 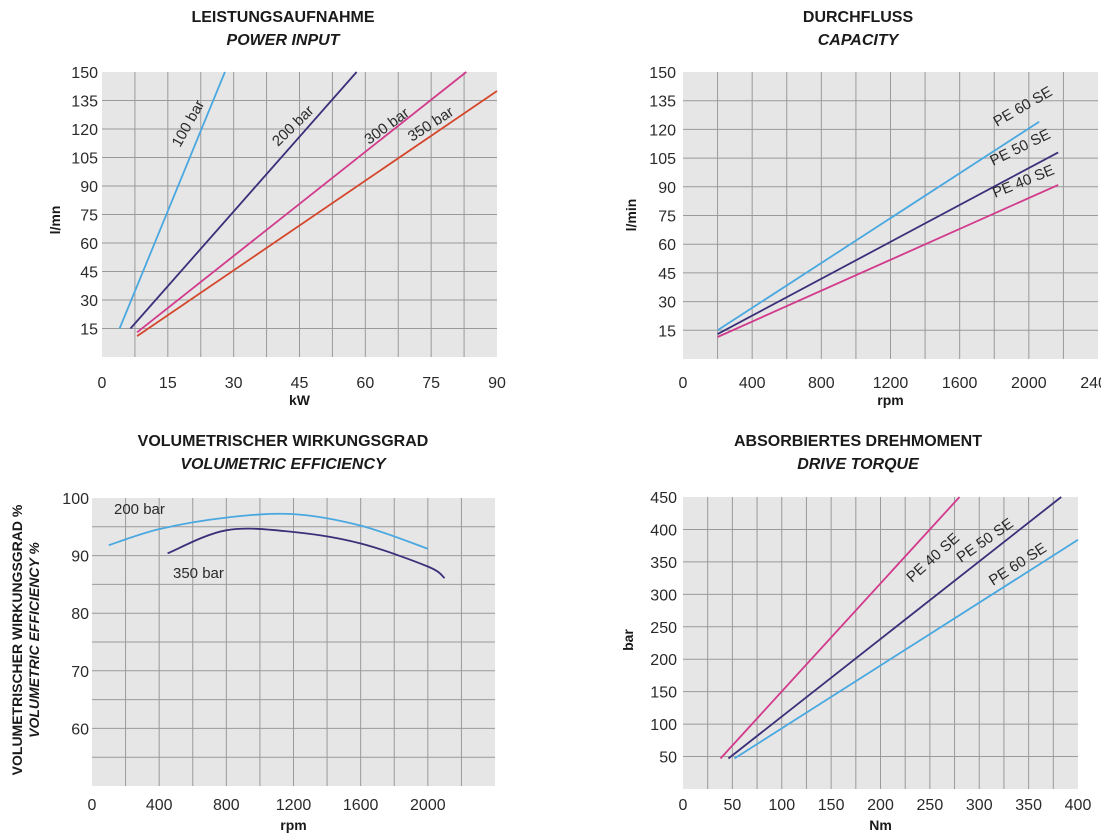 What do you see at coordinates (668, 758) in the screenshot?
I see `y-tick-label: 50` at bounding box center [668, 758].